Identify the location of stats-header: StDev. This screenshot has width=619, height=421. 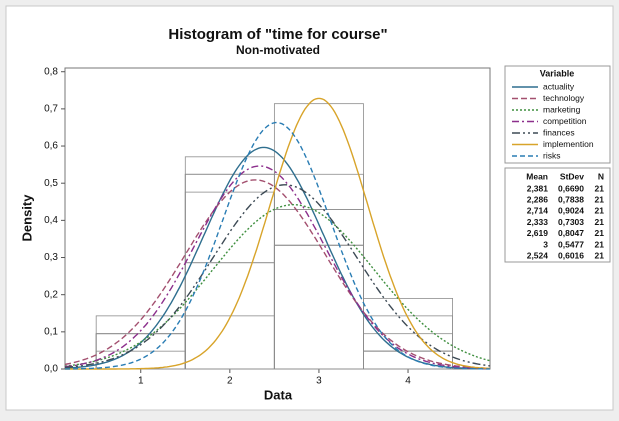
(572, 176).